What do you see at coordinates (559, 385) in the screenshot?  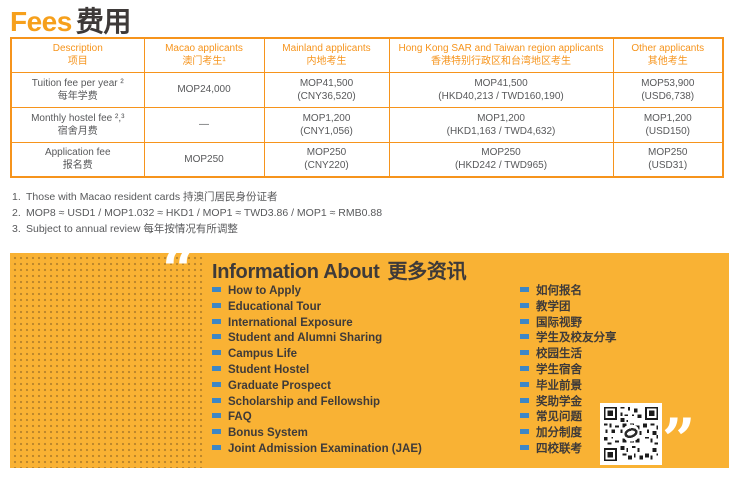 I see `list-item-label: 毕业前景` at bounding box center [559, 385].